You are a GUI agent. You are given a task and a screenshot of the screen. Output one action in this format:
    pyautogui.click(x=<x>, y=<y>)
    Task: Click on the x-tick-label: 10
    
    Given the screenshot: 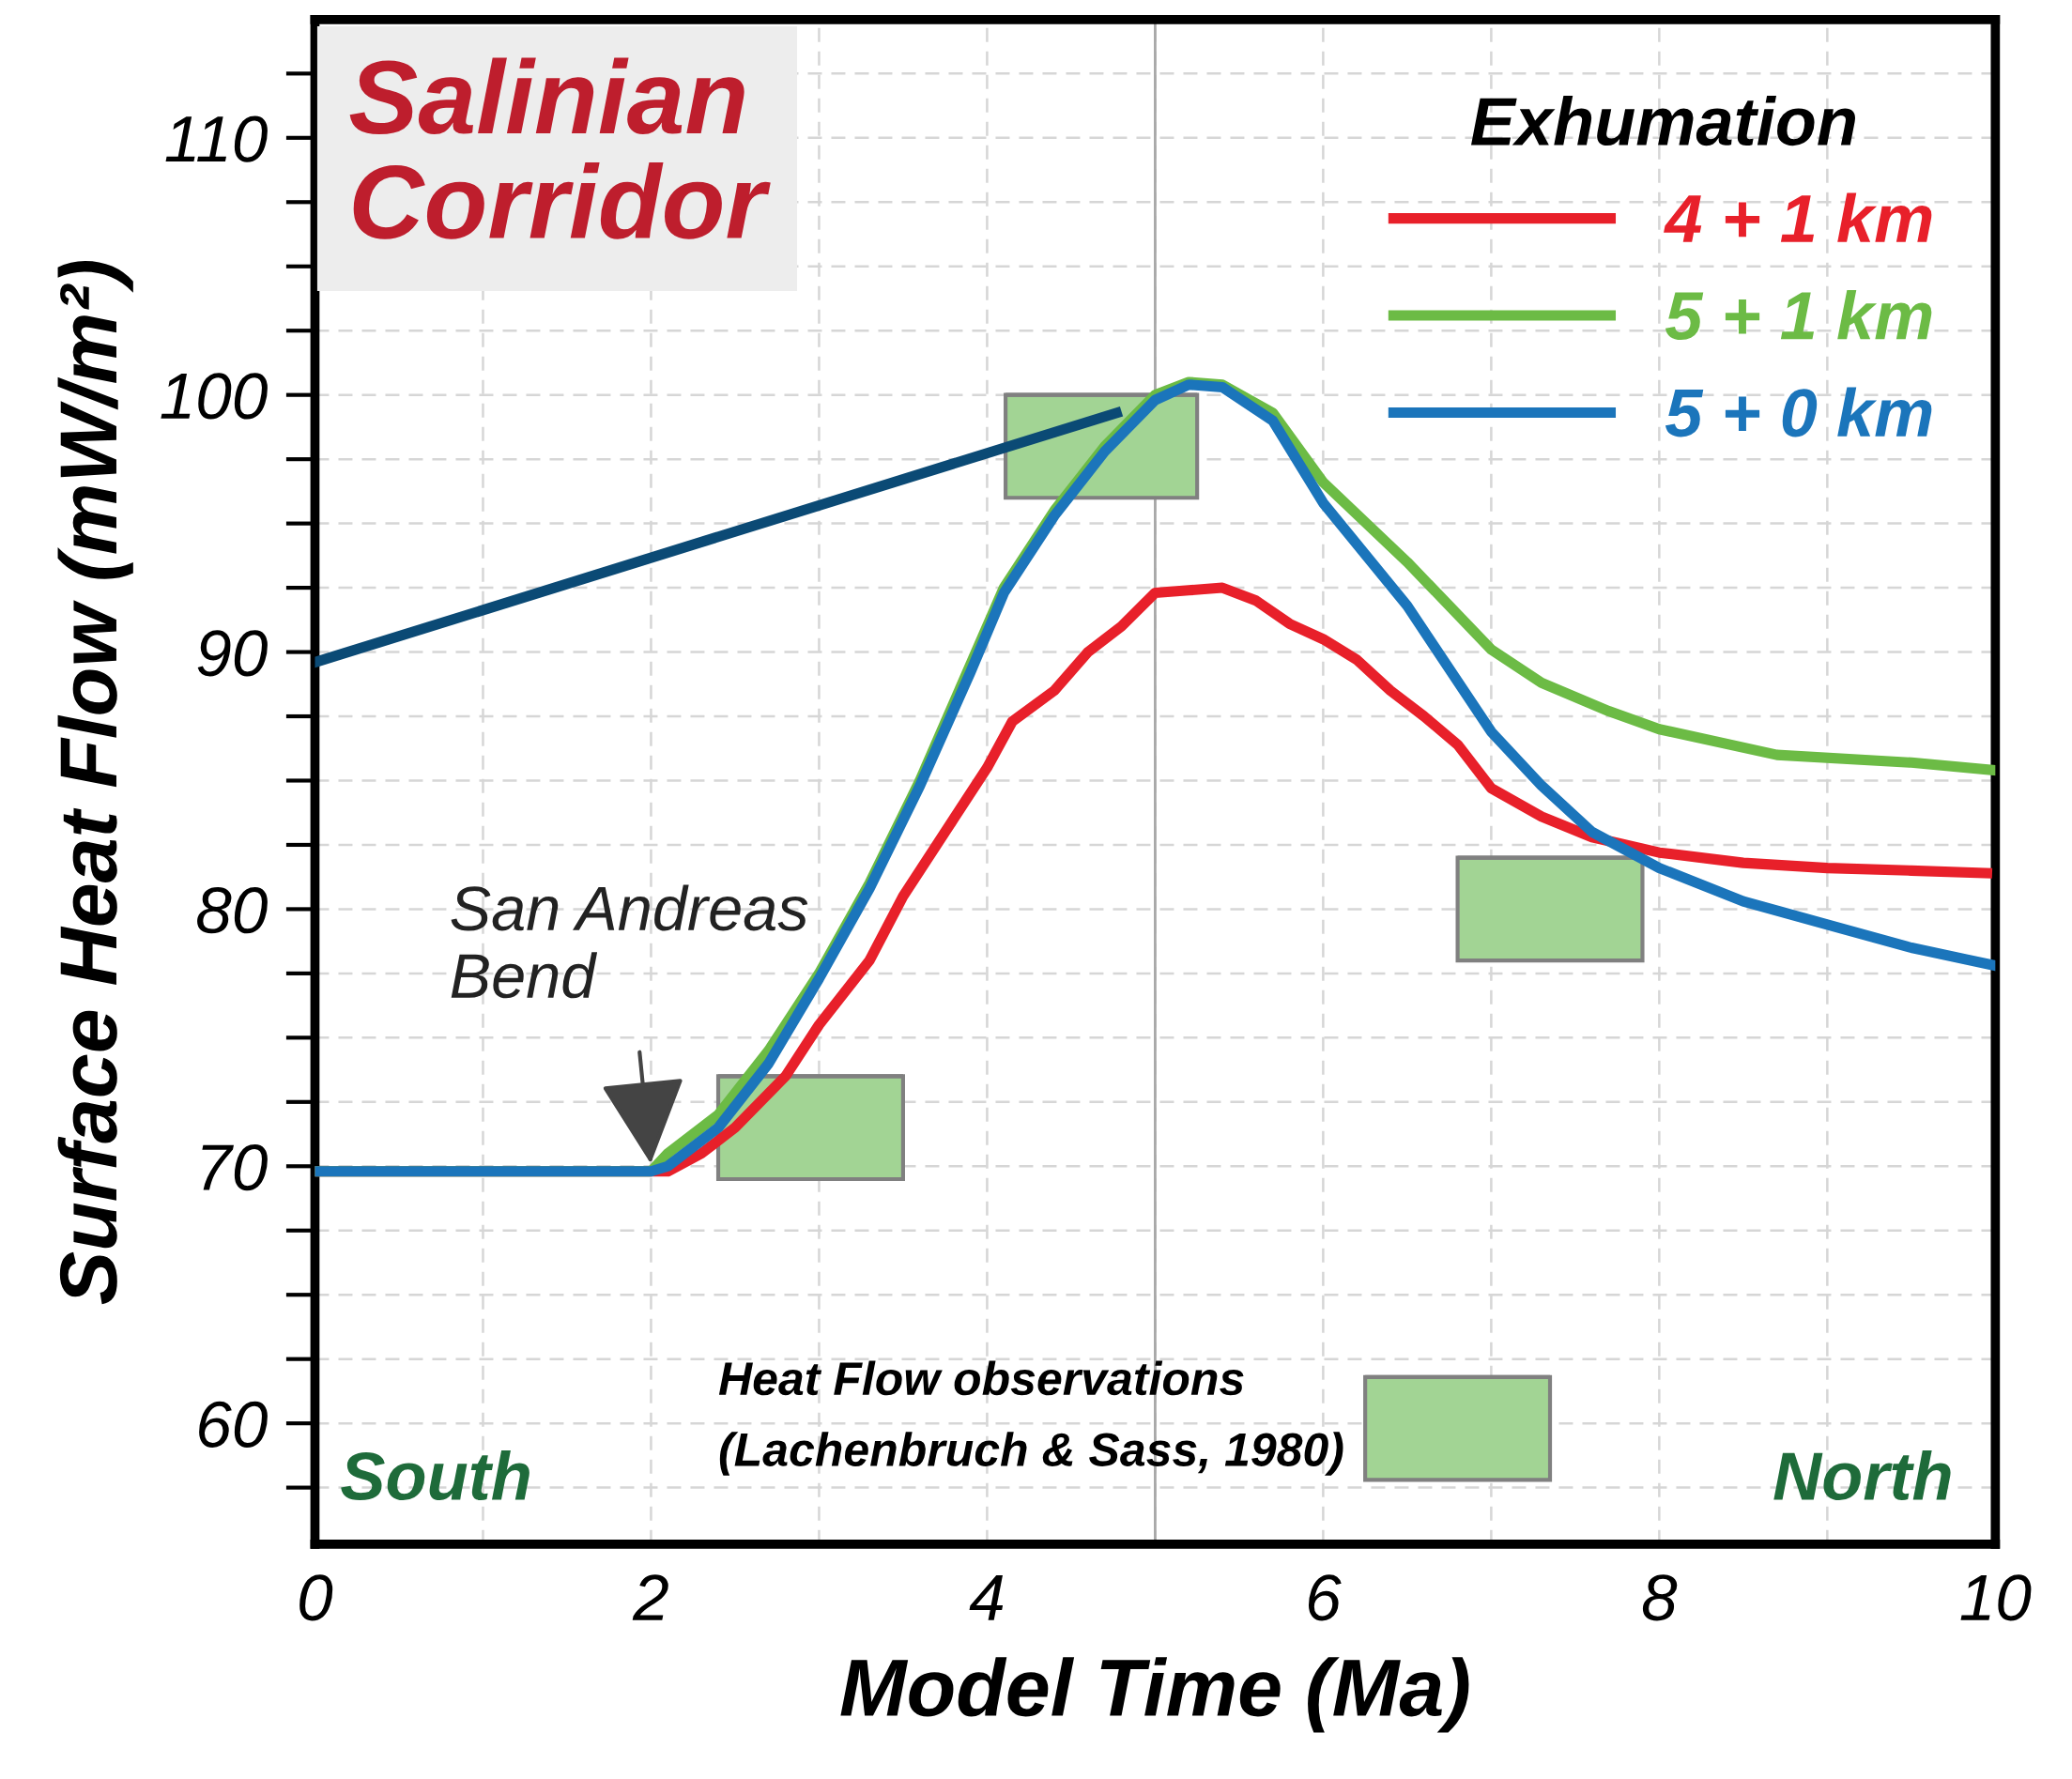 What is the action you would take?
    pyautogui.click(x=1996, y=1598)
    